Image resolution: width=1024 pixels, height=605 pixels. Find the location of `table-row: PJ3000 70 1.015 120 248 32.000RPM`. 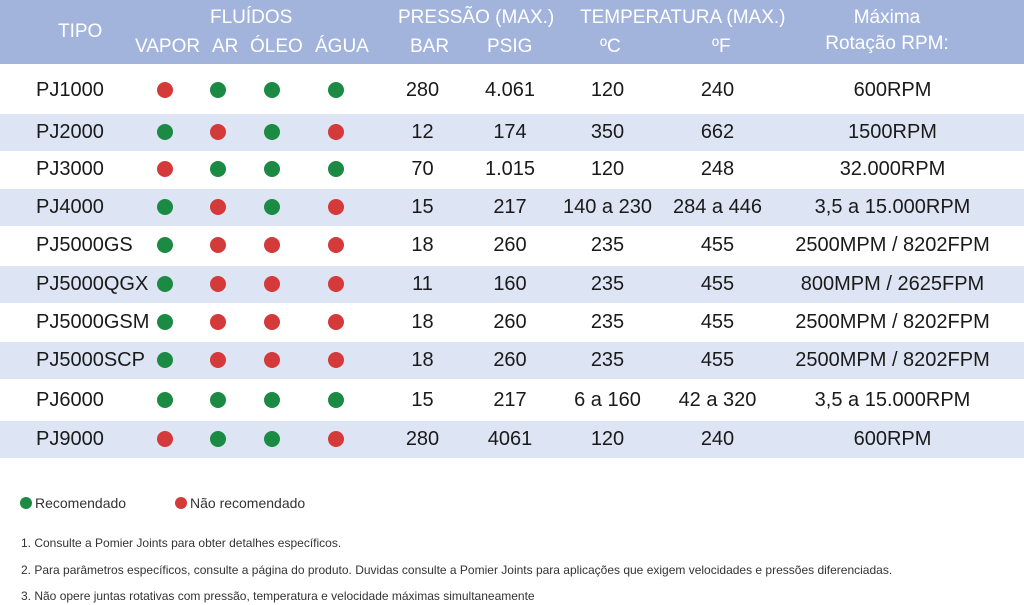

table-row: PJ3000 70 1.015 120 248 32.000RPM is located at coordinates (512, 169).